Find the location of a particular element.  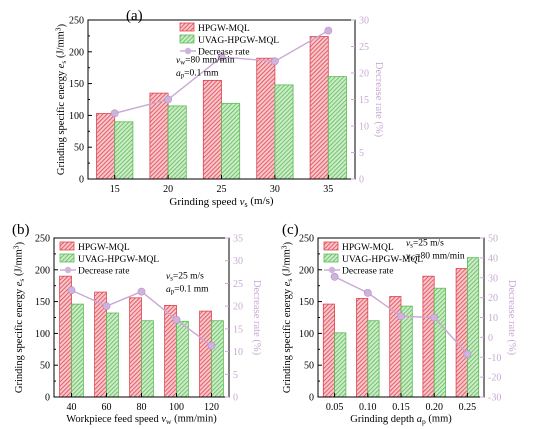

x-tick-label-120: 120 is located at coordinates (211, 407).